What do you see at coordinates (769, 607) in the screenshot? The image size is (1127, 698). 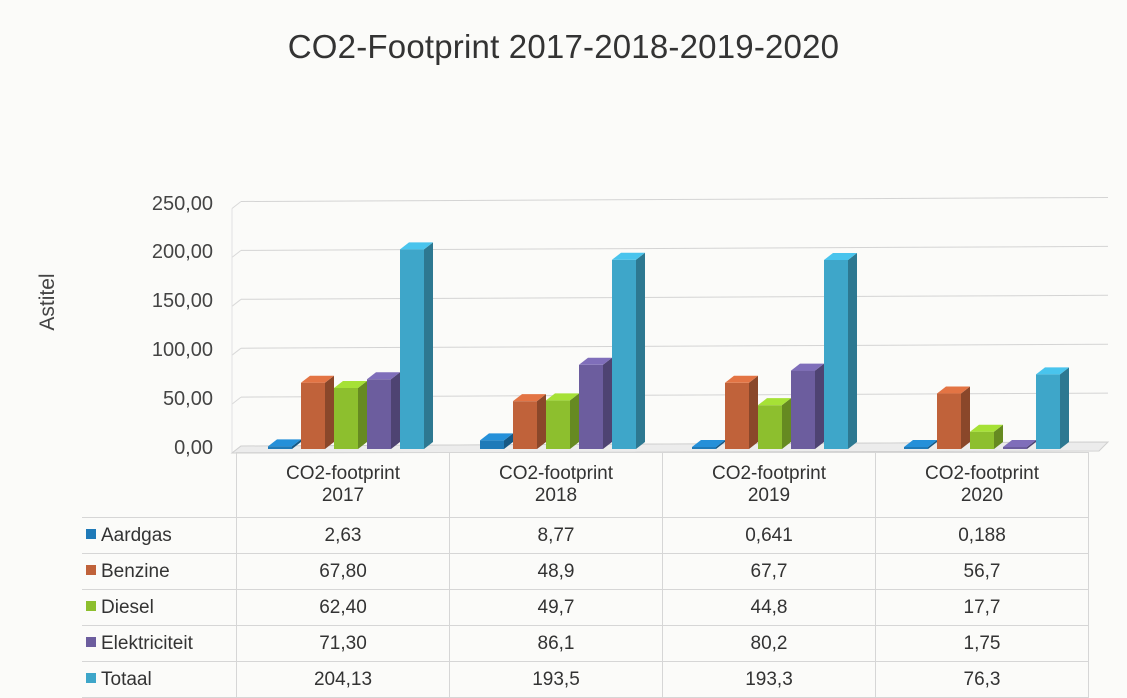 I see `data-cell: 44,8` at bounding box center [769, 607].